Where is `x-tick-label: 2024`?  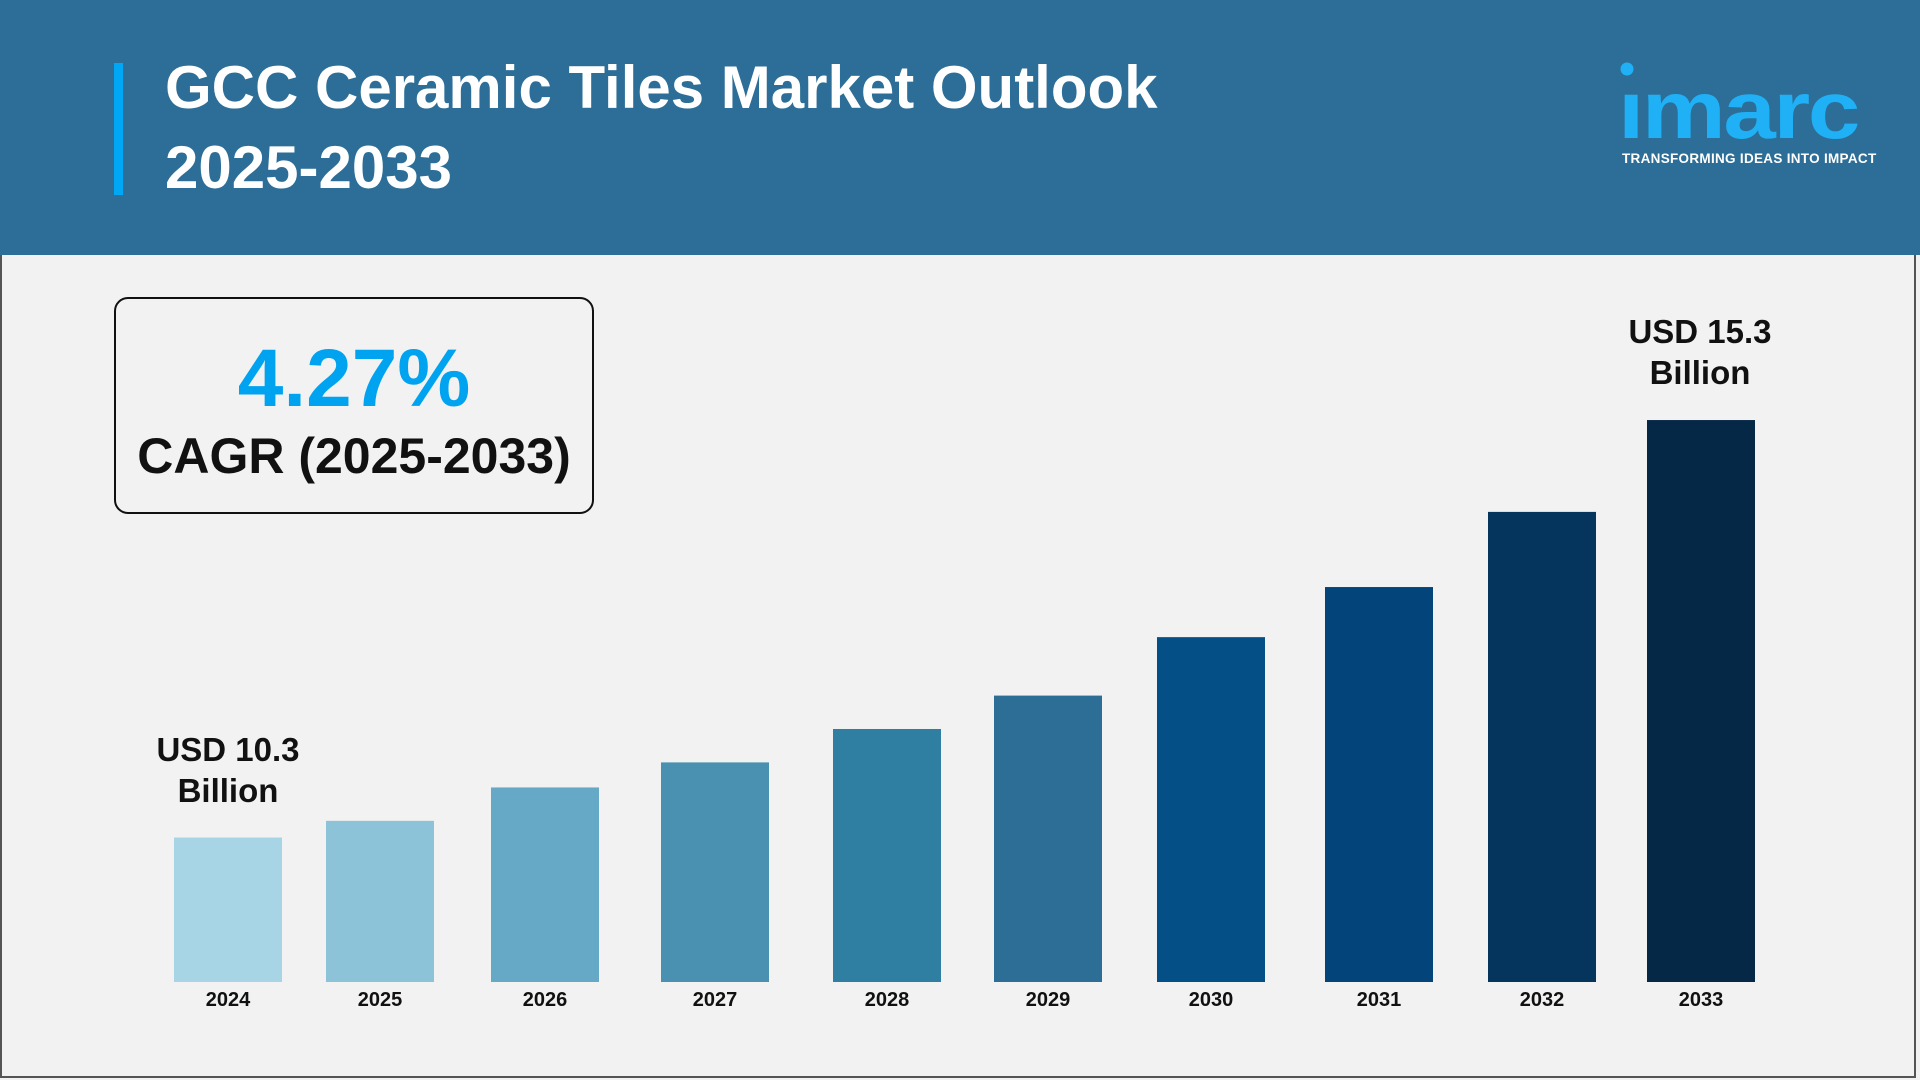 x-tick-label: 2024 is located at coordinates (228, 1000).